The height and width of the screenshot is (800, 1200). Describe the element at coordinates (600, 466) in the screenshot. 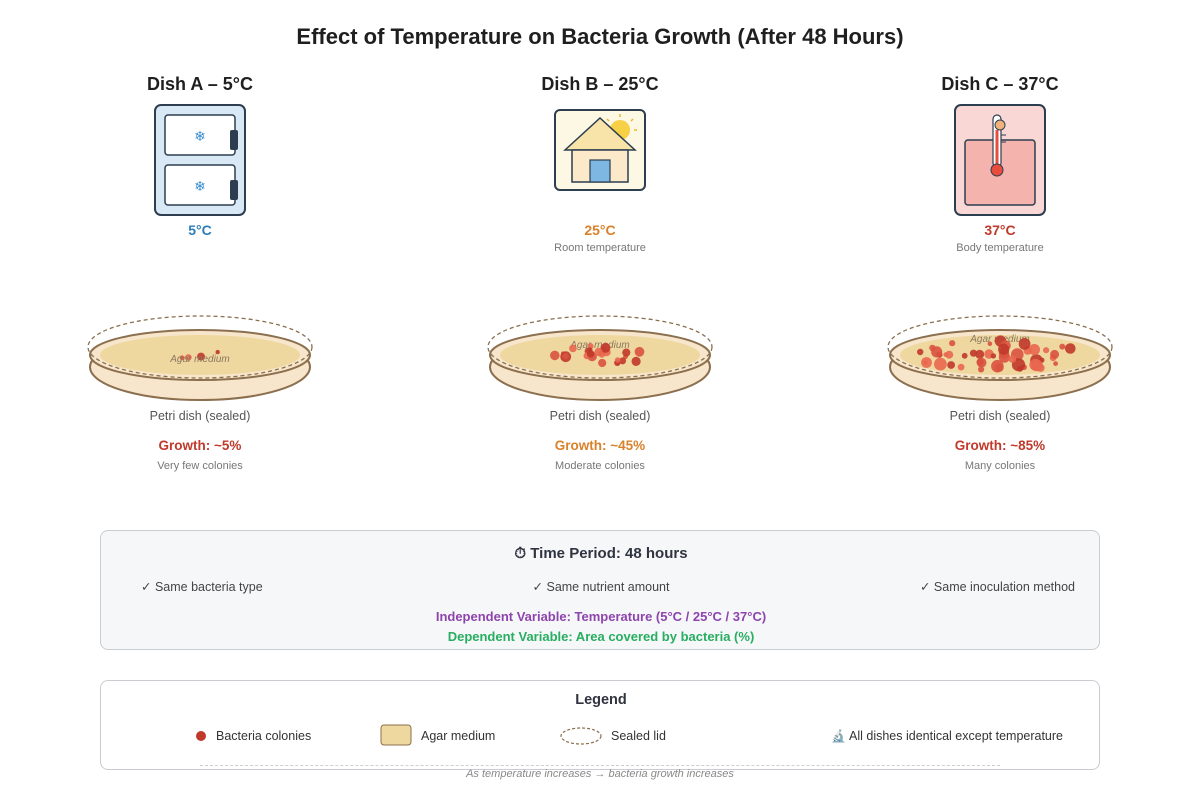

I see `dish-b-colonies-note: Moderate colonies` at that location.